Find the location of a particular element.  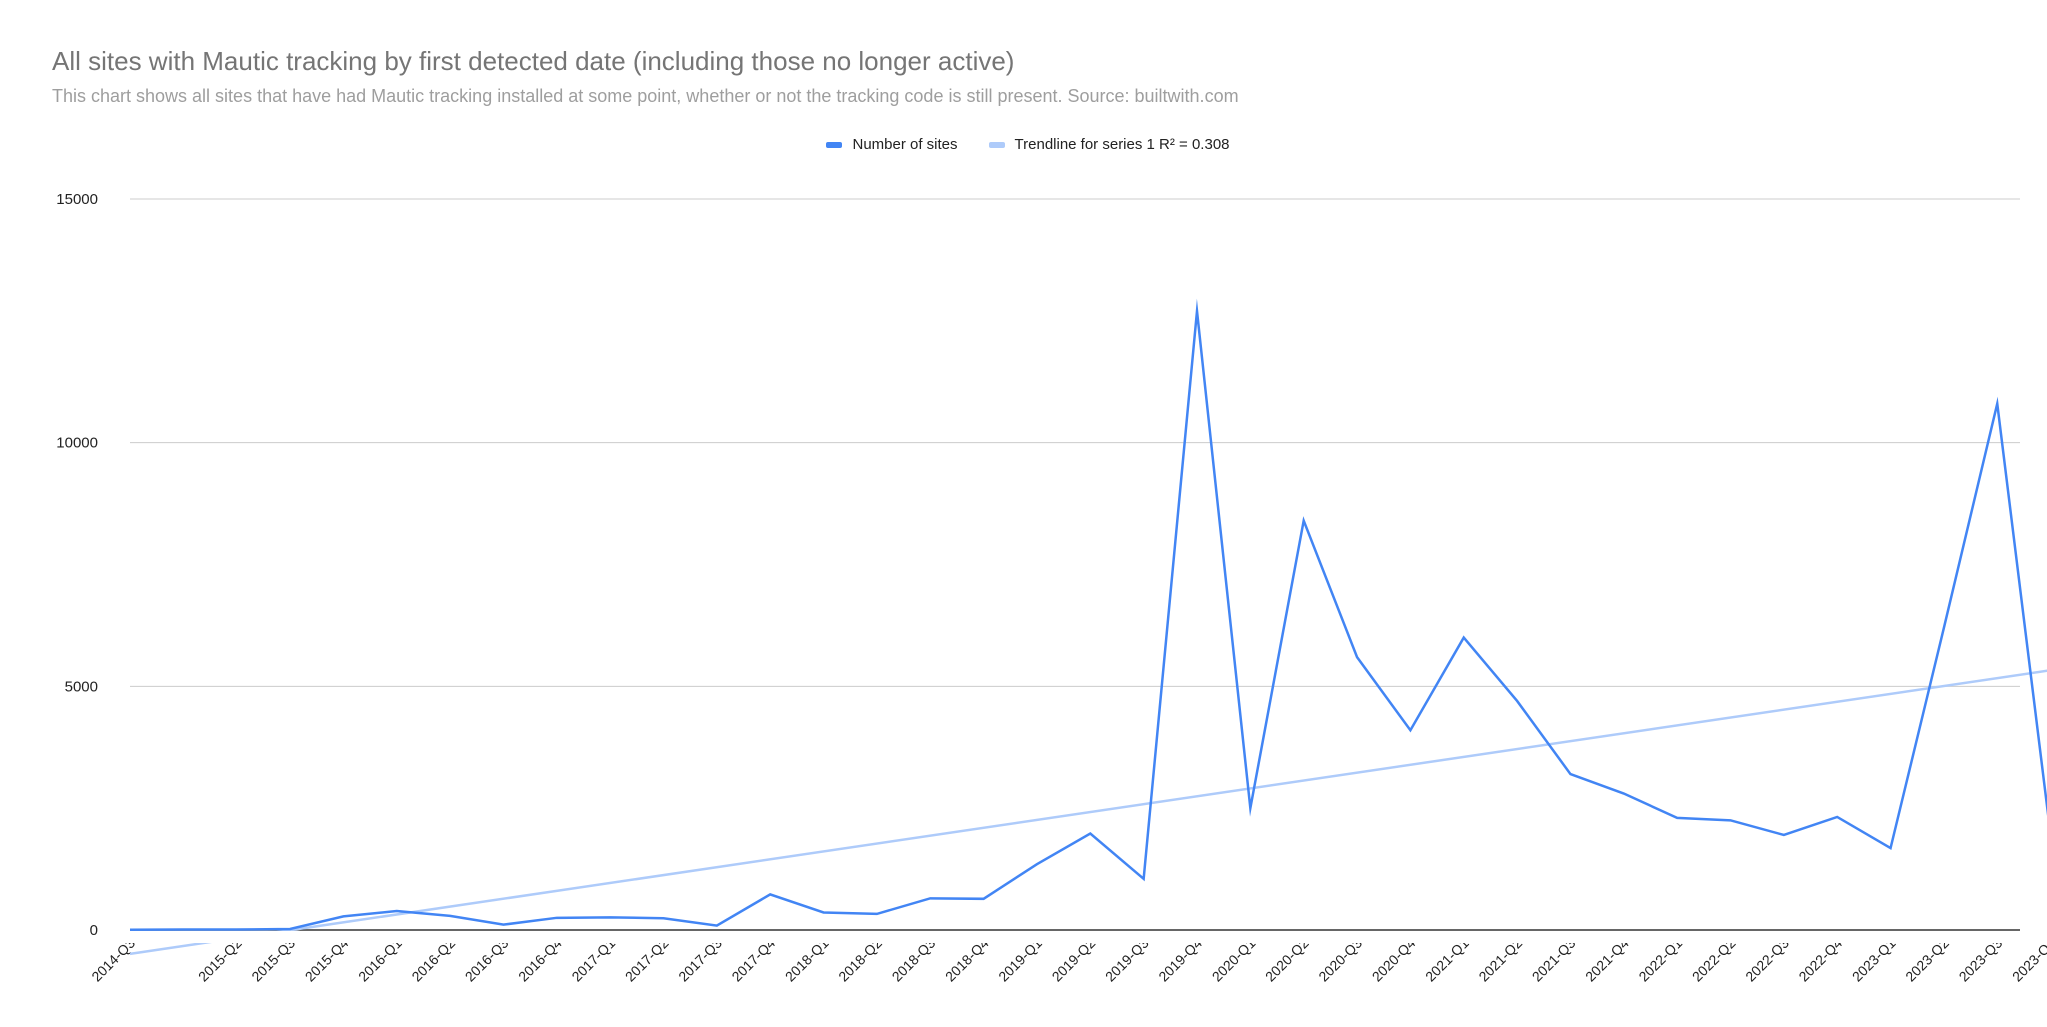

legend-item-trendline: Trendline for series 1 R² = 0.308 is located at coordinates (1109, 144).